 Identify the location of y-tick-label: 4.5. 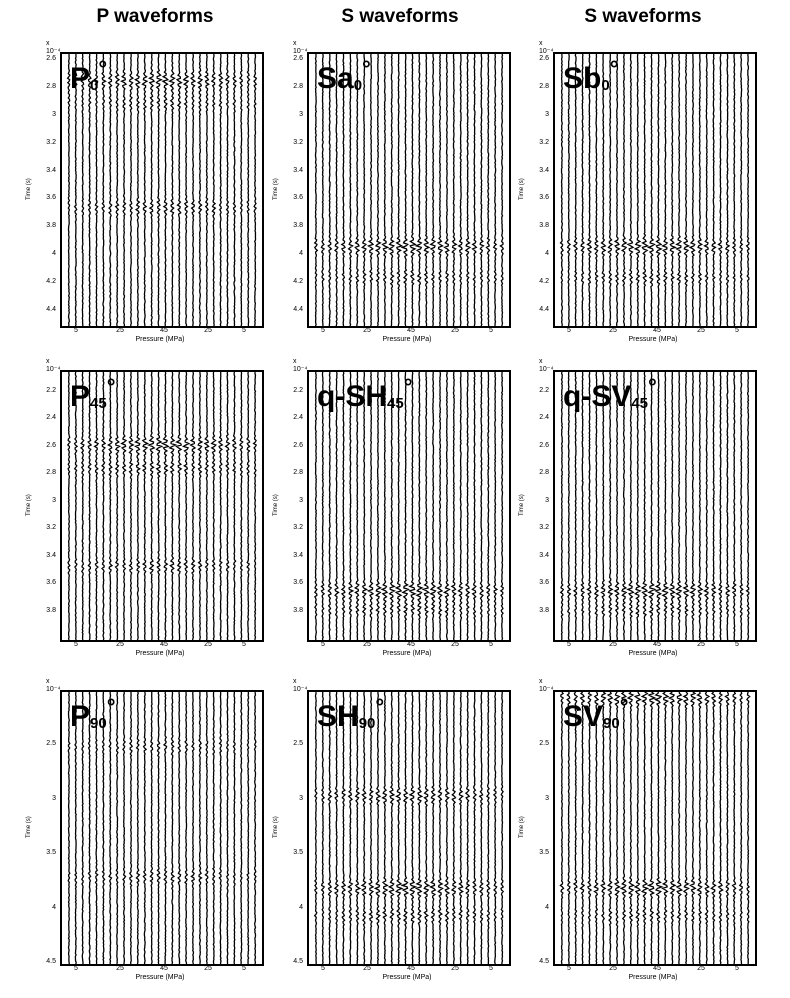
(544, 961).